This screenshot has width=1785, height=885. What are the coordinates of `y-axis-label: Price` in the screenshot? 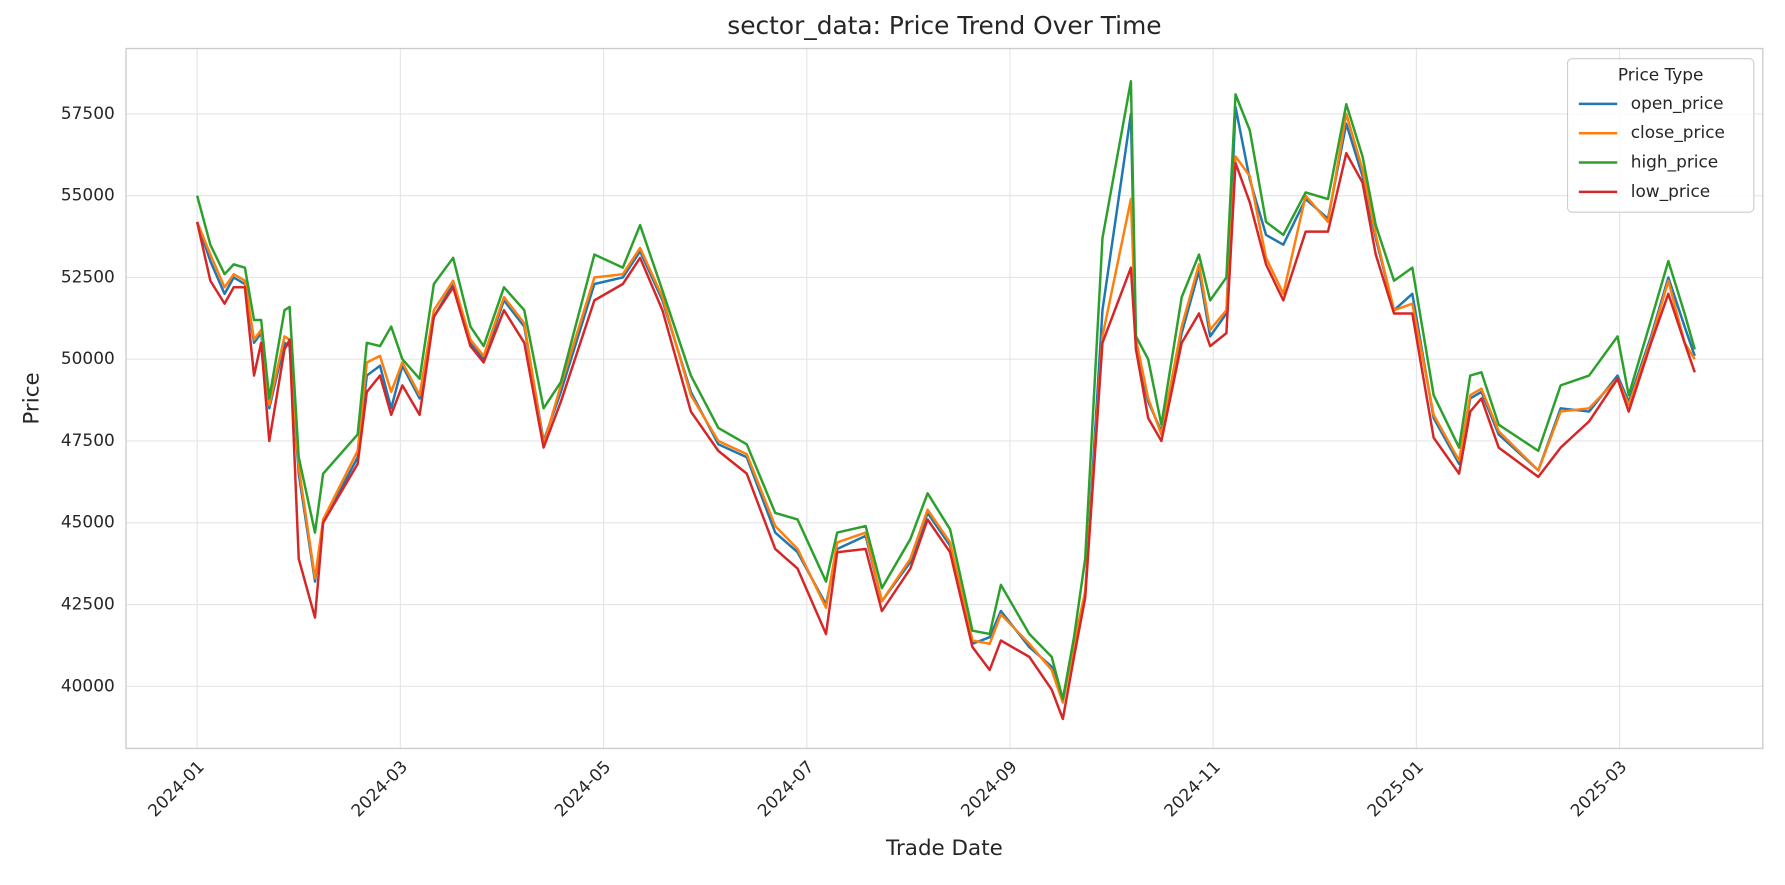 It's located at (31, 398).